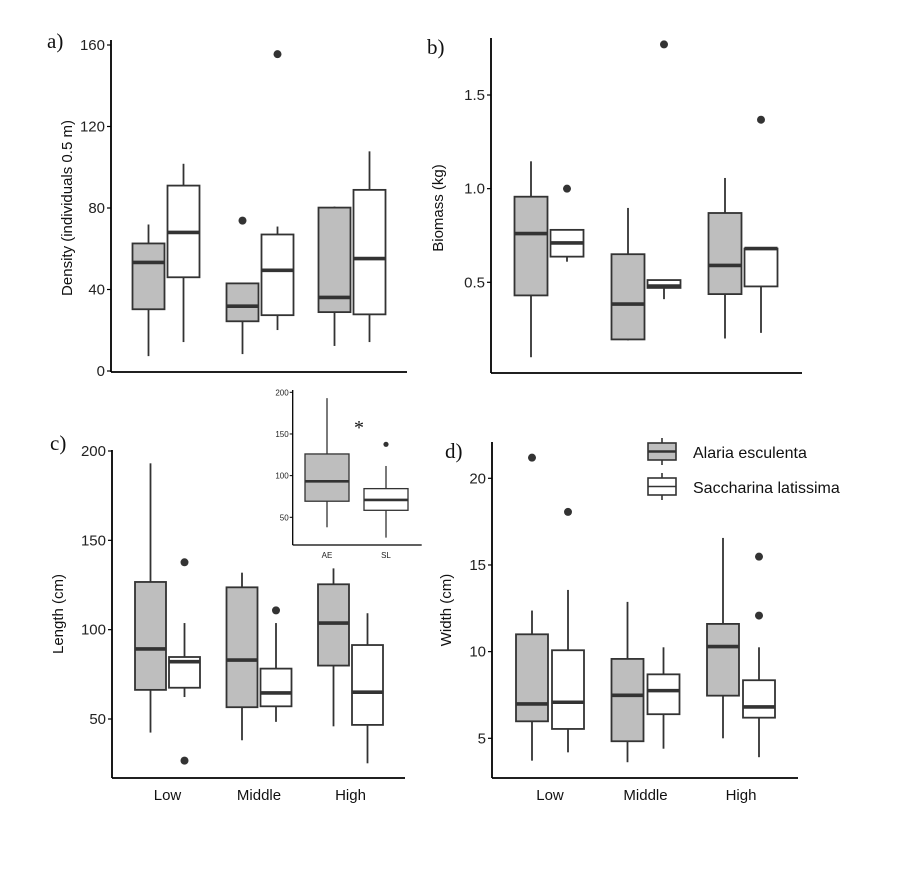 The width and height of the screenshot is (900, 879). Describe the element at coordinates (386, 555) in the screenshot. I see `inset-x-tick-label-sl: SL` at that location.